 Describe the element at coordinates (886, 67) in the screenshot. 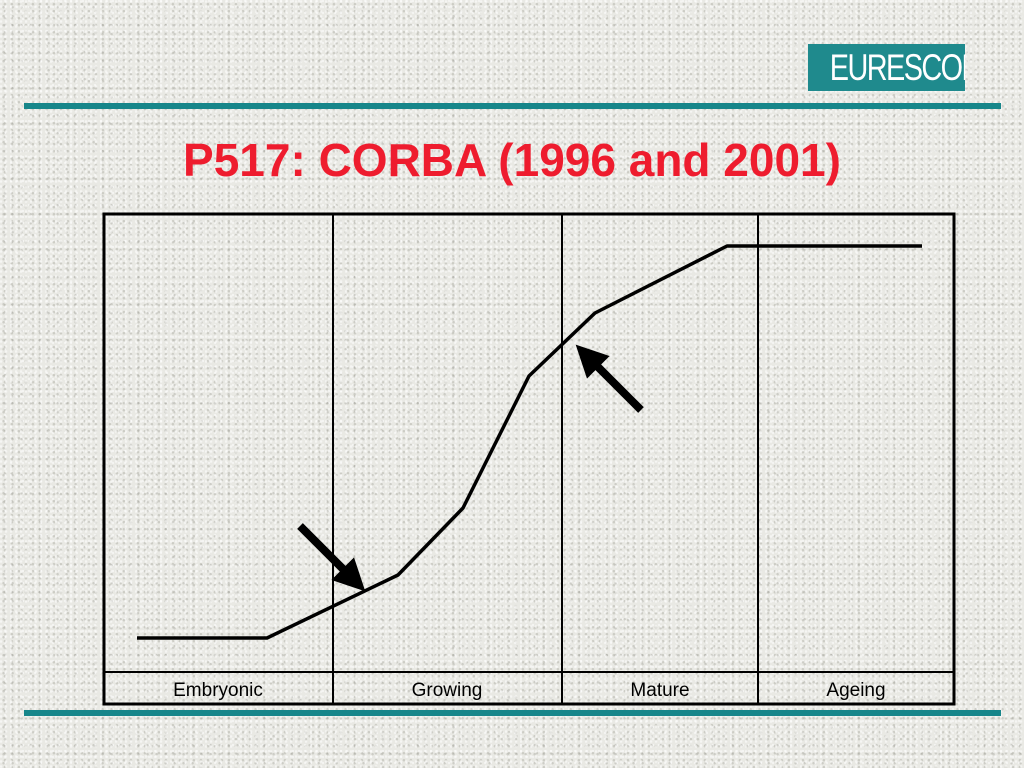

I see `eurescom-logo: EURESCOM` at that location.